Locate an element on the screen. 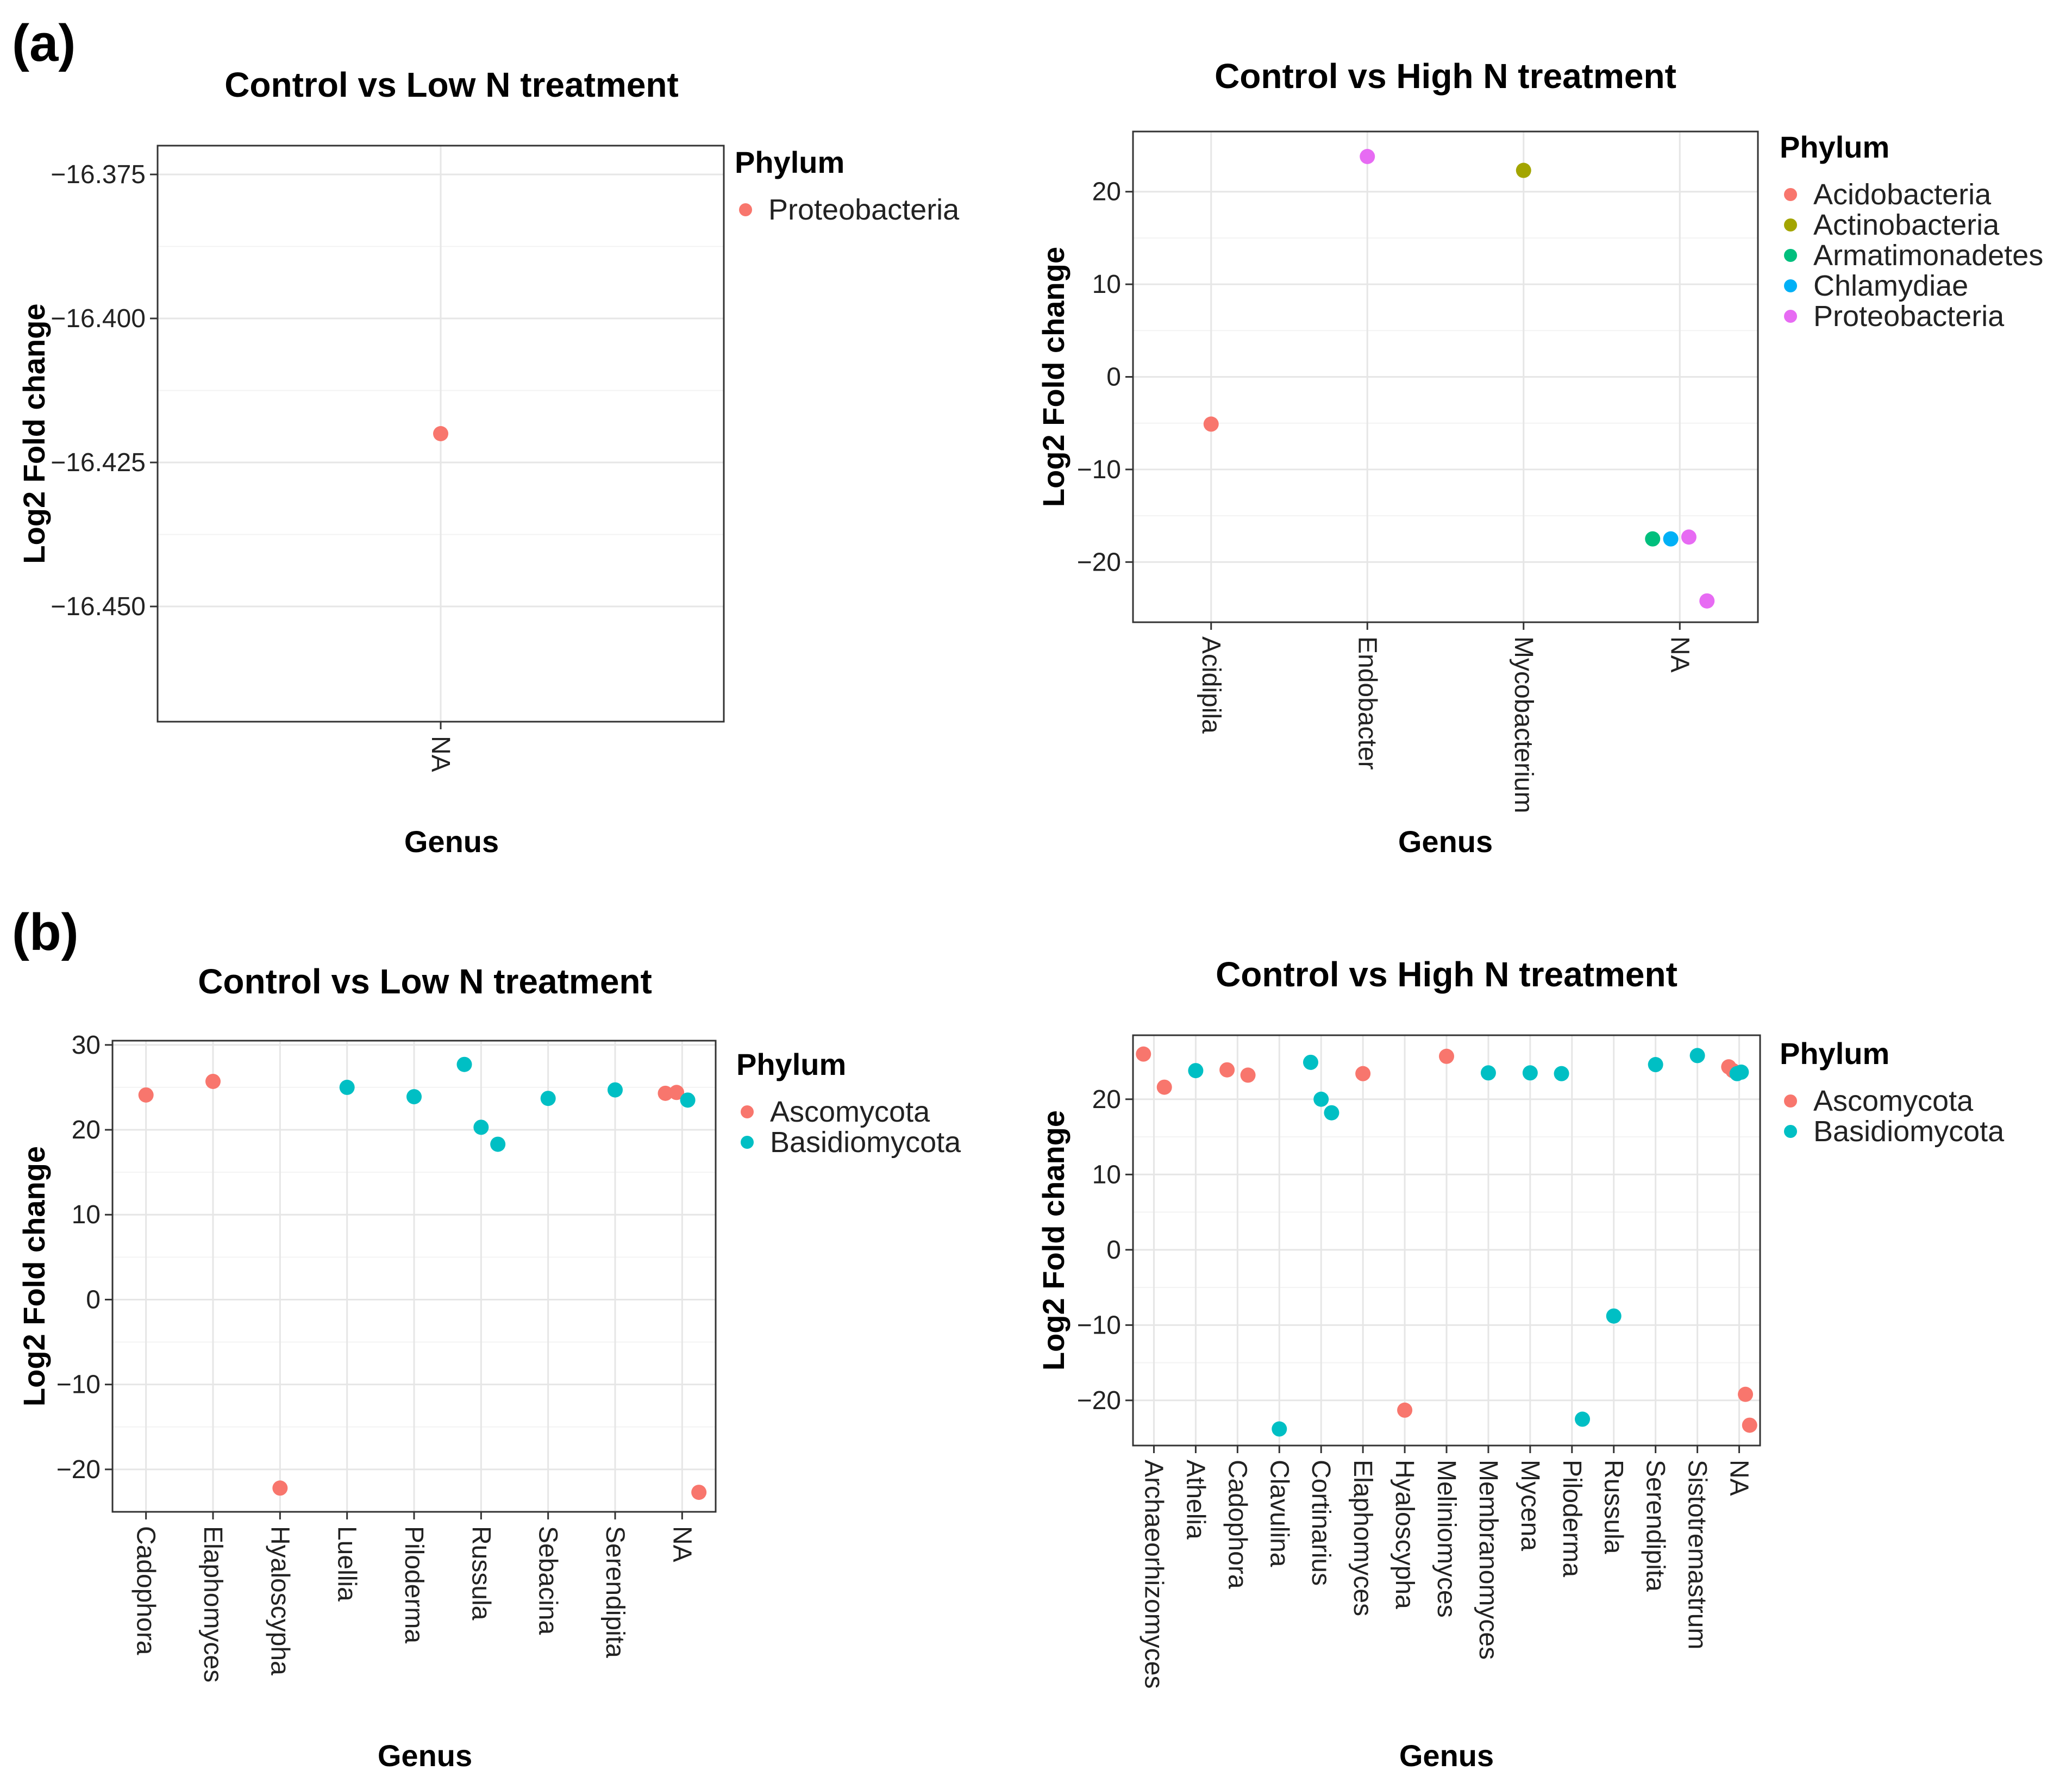  legend-label: Actinobacteria is located at coordinates (1907, 225).